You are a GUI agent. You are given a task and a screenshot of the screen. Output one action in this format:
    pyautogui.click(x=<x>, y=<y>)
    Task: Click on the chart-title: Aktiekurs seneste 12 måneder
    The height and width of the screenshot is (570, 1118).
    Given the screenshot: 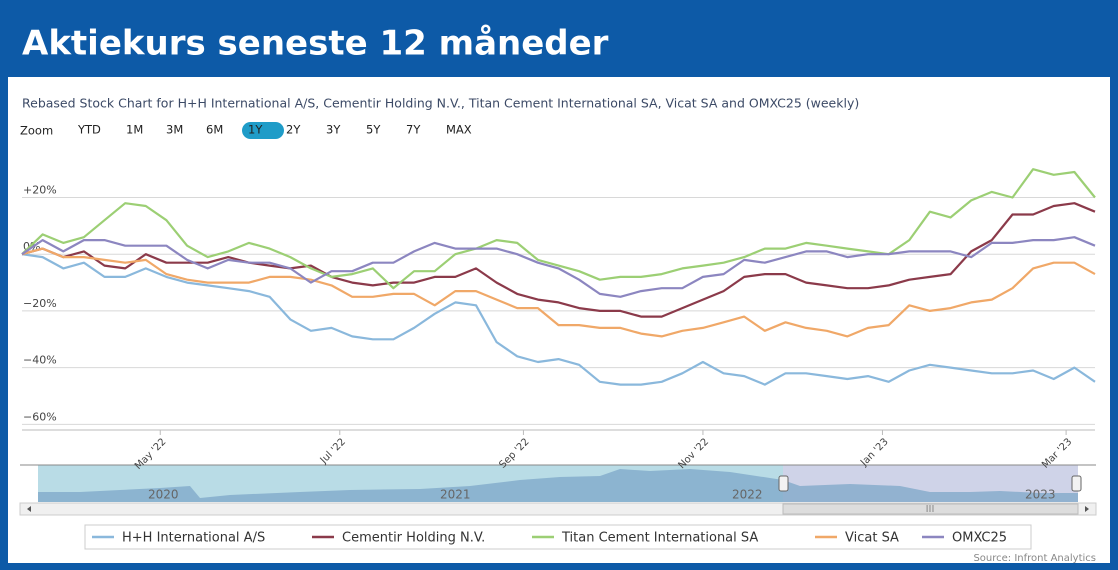 What is the action you would take?
    pyautogui.click(x=315, y=44)
    